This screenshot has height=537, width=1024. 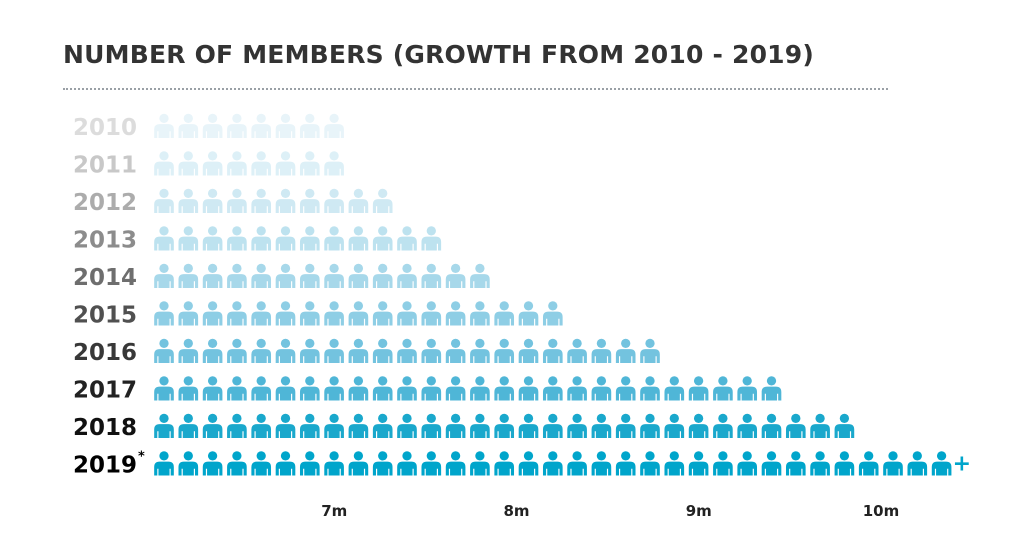 What do you see at coordinates (962, 464) in the screenshot?
I see `plus-icon: +` at bounding box center [962, 464].